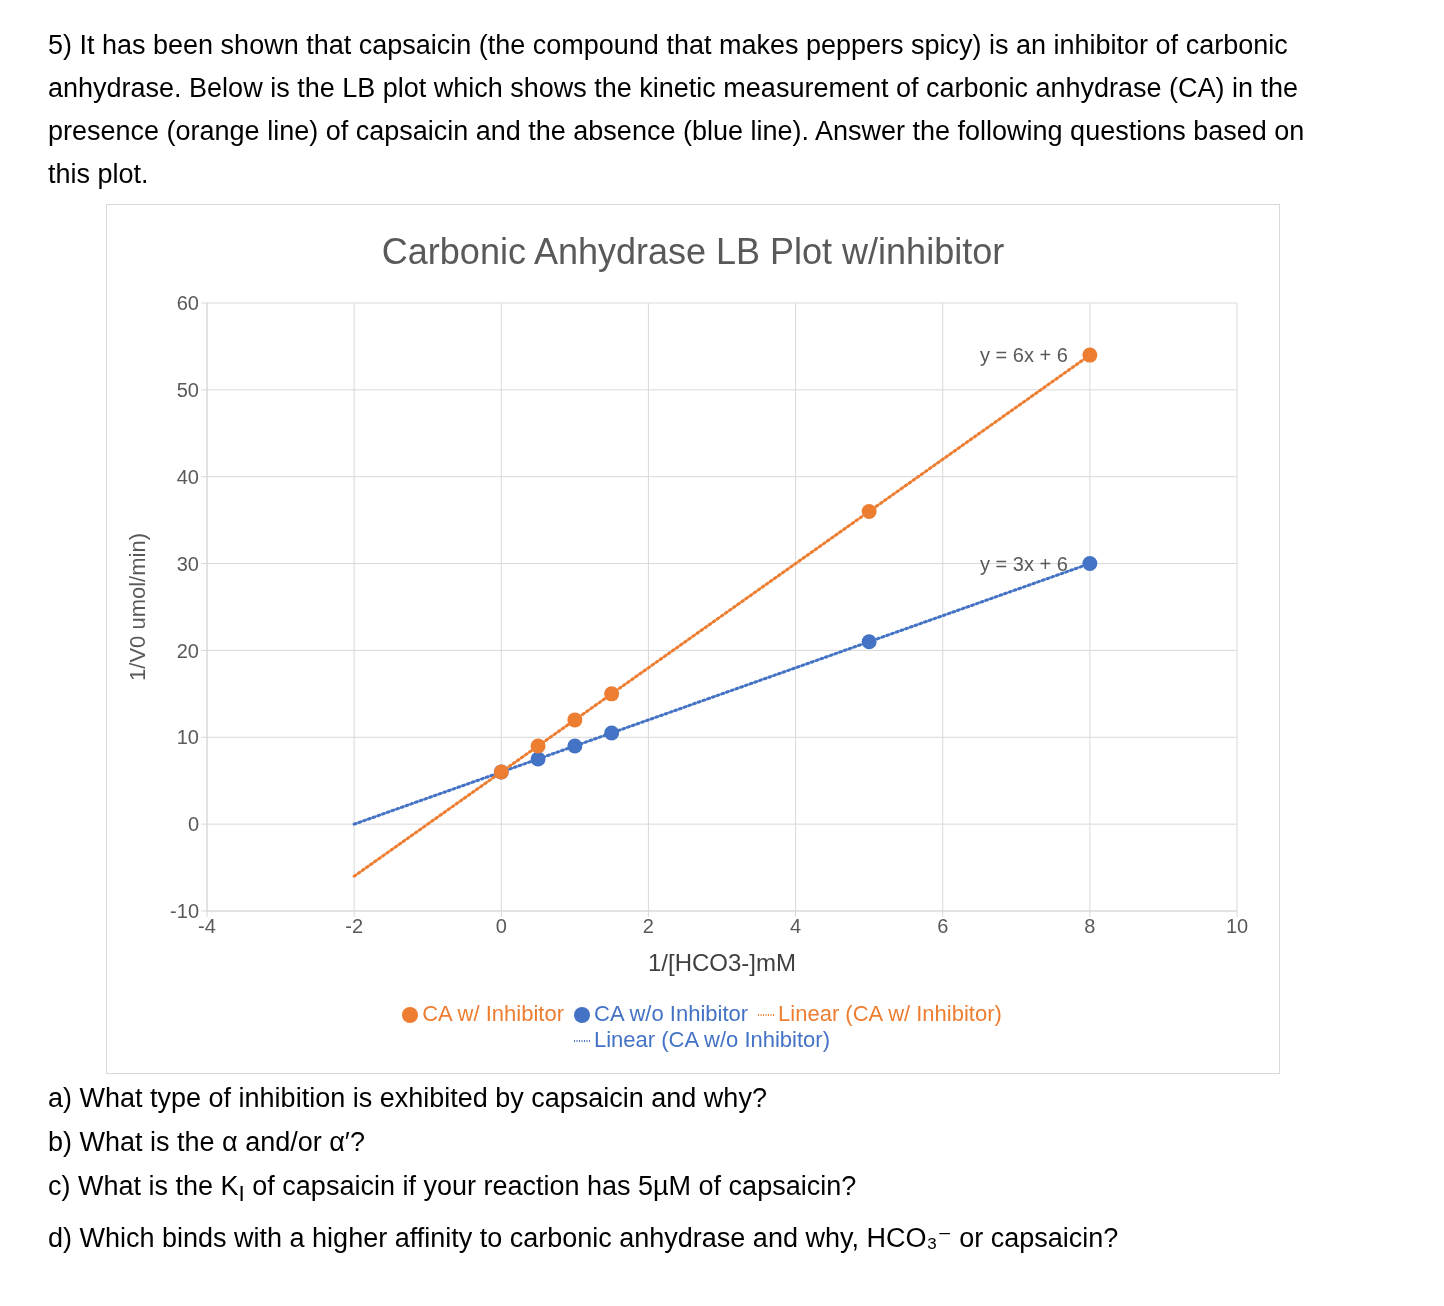 The height and width of the screenshot is (1306, 1444). What do you see at coordinates (408, 1098) in the screenshot?
I see `text: a) What type of inhibition is exhibited by capsaicin and why?` at bounding box center [408, 1098].